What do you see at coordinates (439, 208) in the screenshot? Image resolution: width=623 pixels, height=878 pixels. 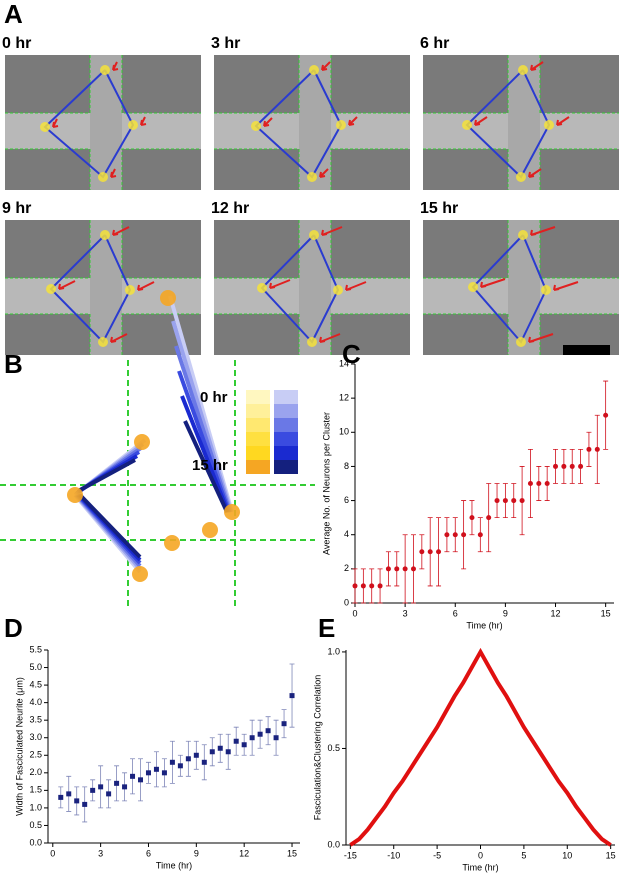 I see `frame-label: 15 hr` at bounding box center [439, 208].